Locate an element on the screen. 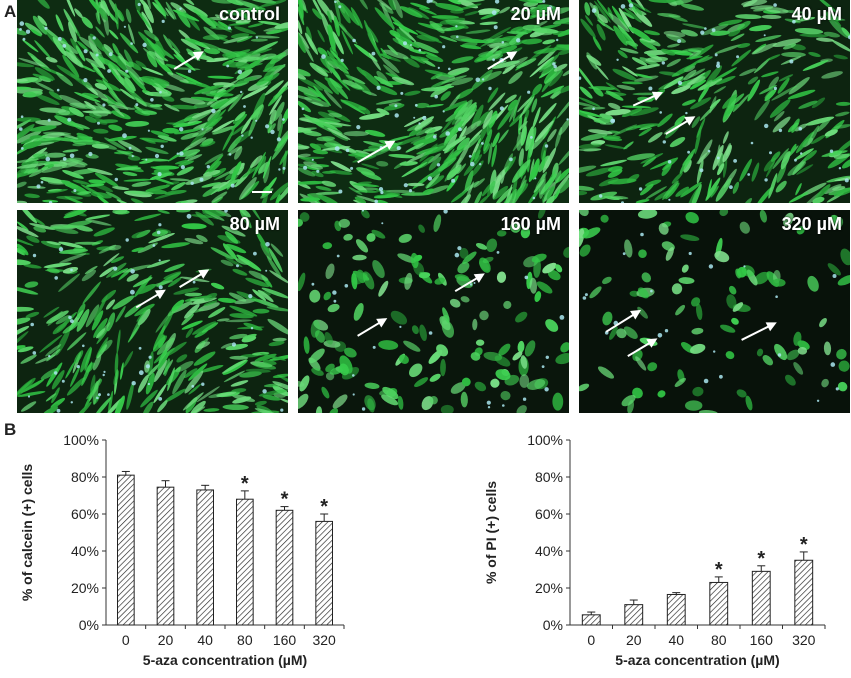 The image size is (851, 678). micrograph-label: 320 µM is located at coordinates (811, 224).